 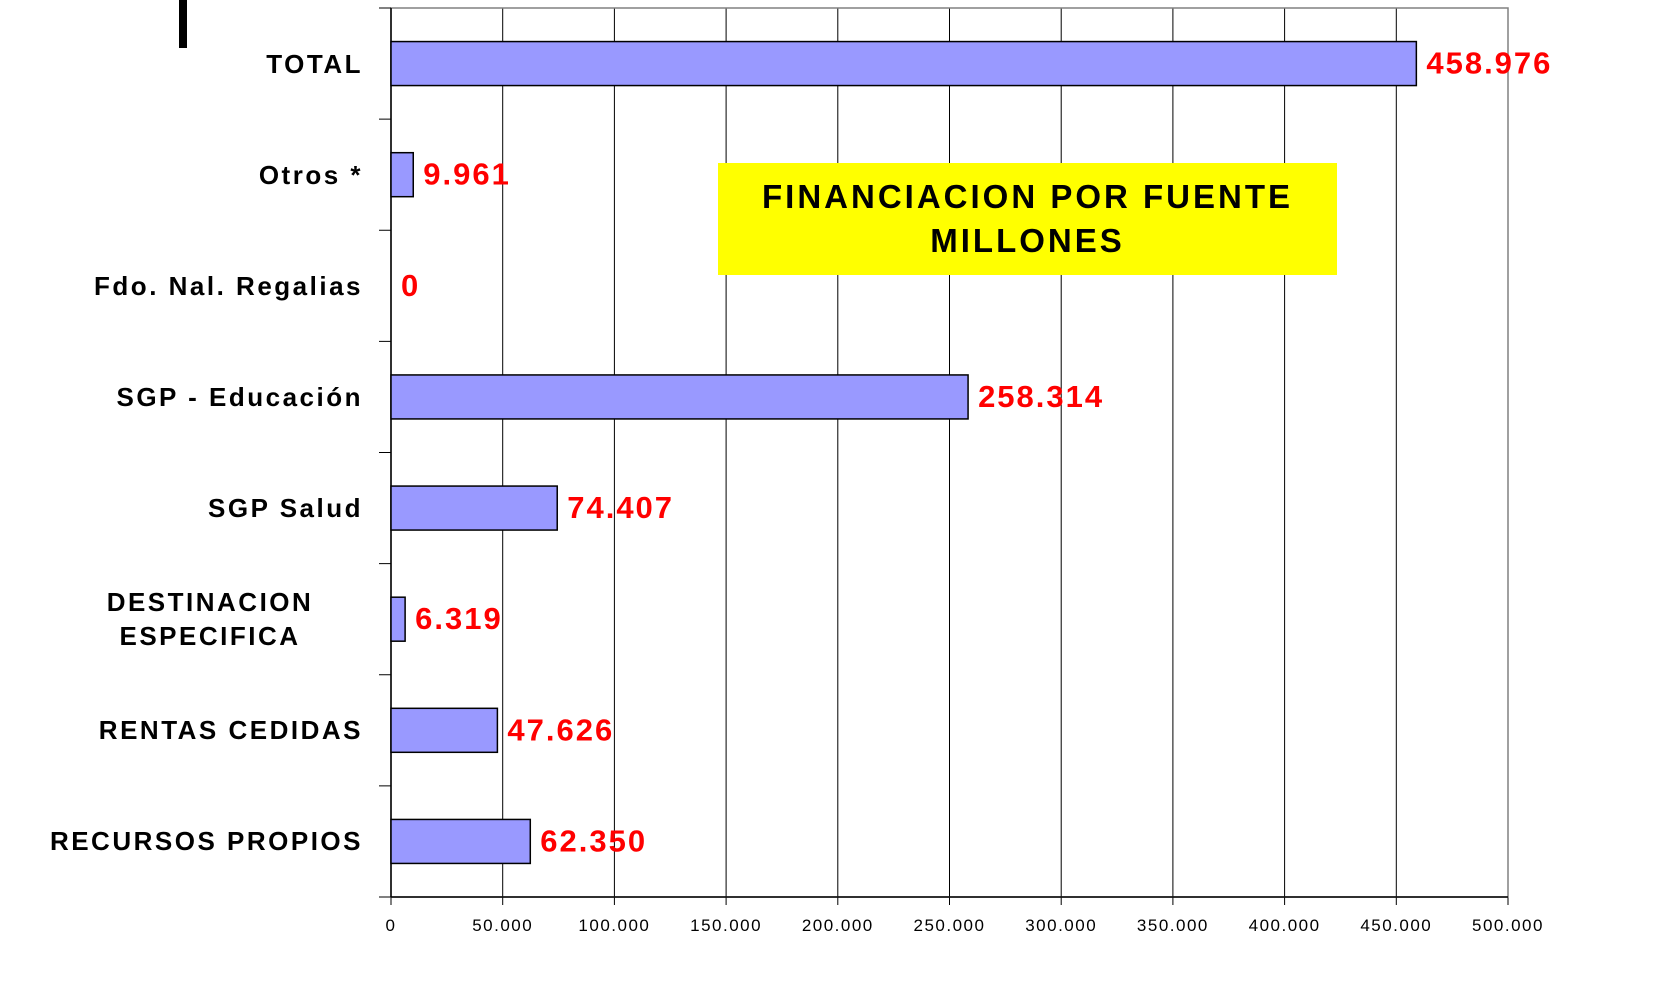 What do you see at coordinates (620, 507) in the screenshot?
I see `value-label: 74.407` at bounding box center [620, 507].